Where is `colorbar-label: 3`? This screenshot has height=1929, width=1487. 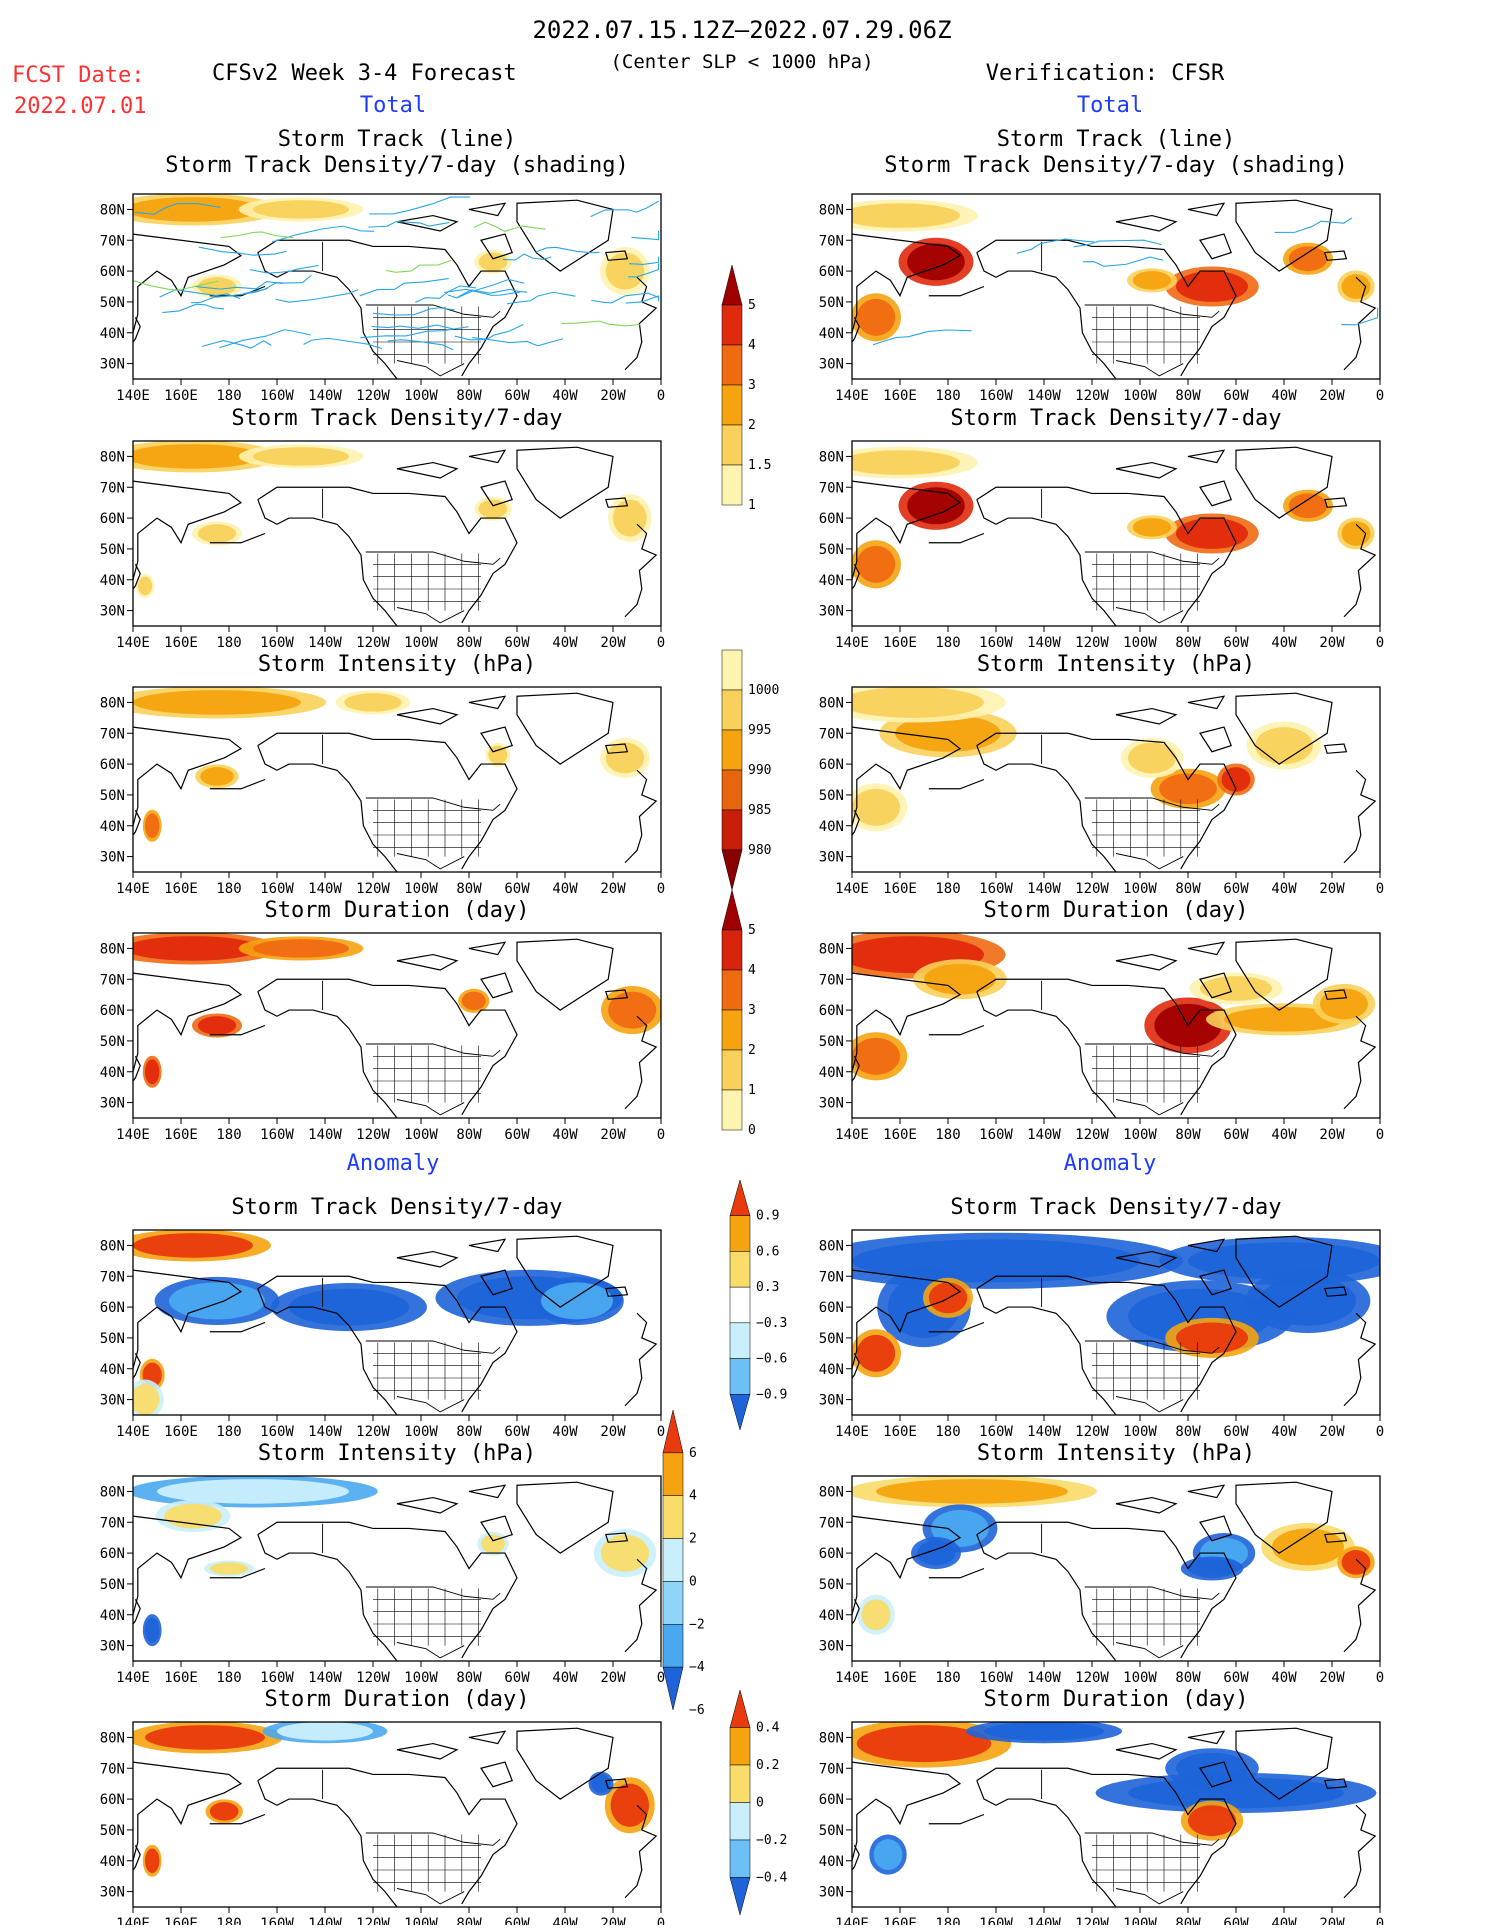
colorbar-label: 3 is located at coordinates (752, 385).